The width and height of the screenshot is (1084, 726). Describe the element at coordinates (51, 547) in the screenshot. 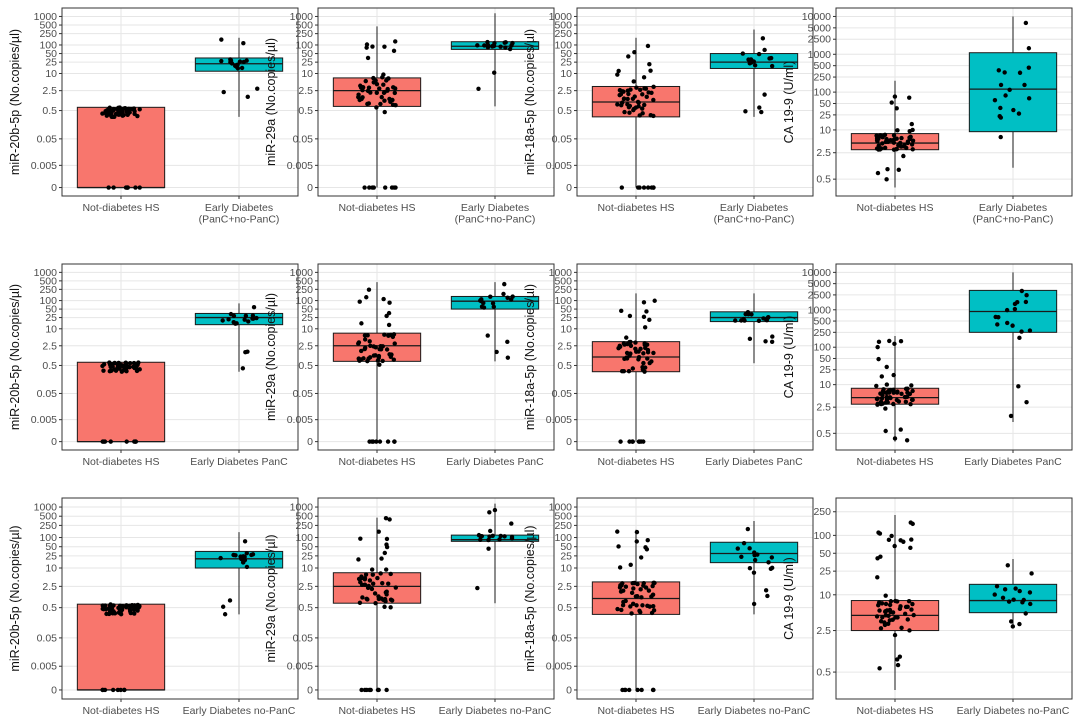

I see `ytick-label: 50` at that location.